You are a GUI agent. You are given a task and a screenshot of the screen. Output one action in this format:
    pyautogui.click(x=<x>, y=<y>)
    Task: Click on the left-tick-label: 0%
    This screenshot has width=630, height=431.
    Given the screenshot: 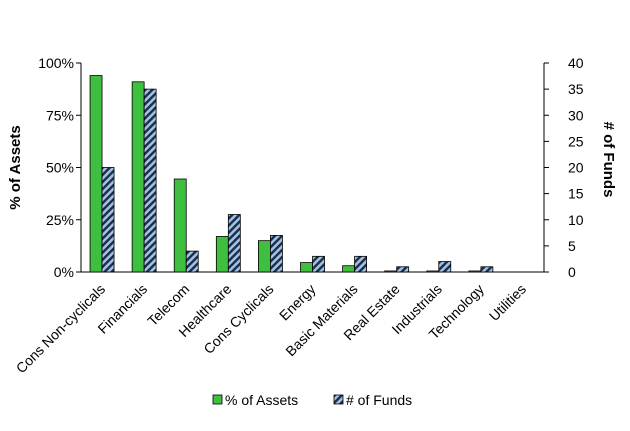 What is the action you would take?
    pyautogui.click(x=64, y=272)
    